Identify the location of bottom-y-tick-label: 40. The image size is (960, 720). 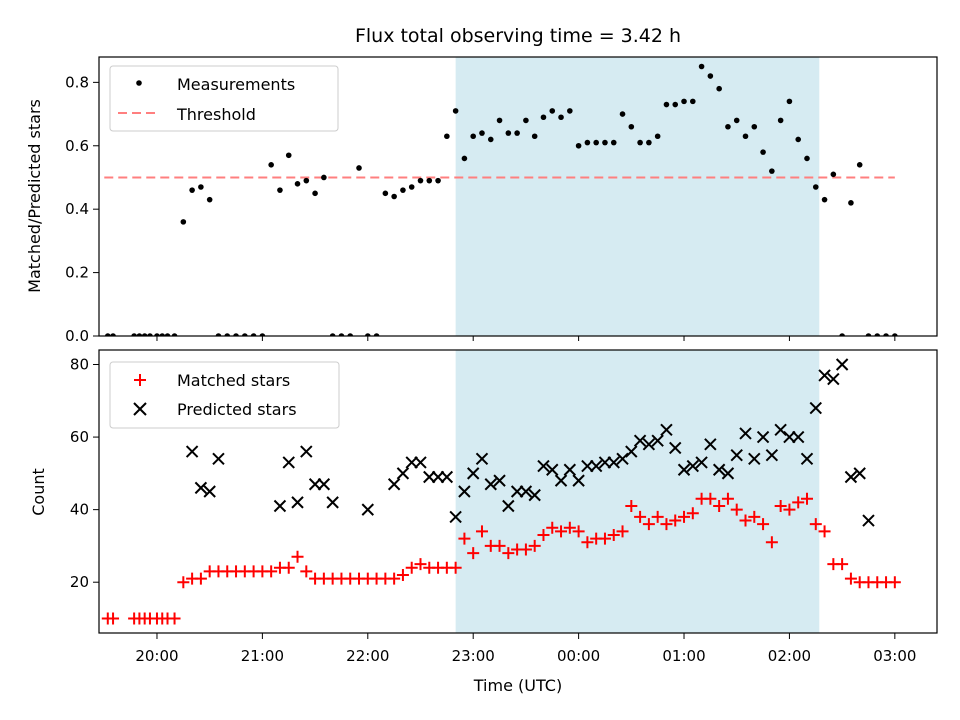
(79, 510).